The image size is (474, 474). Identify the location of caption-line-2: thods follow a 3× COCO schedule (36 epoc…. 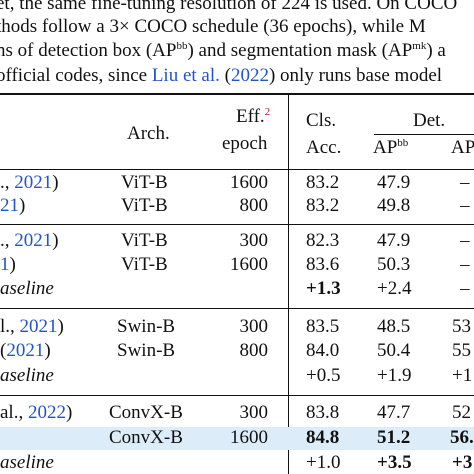
(213, 26).